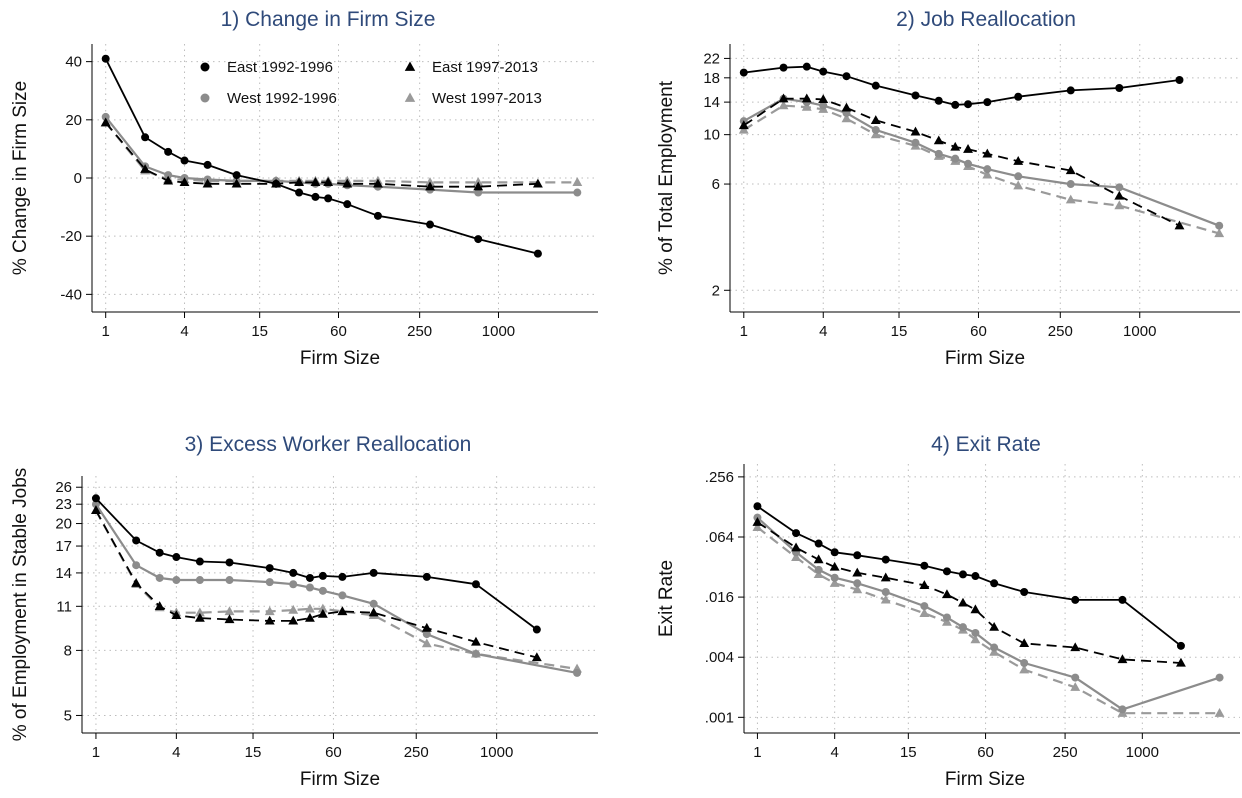  What do you see at coordinates (981, 162) in the screenshot?
I see `series-west-early` at bounding box center [981, 162].